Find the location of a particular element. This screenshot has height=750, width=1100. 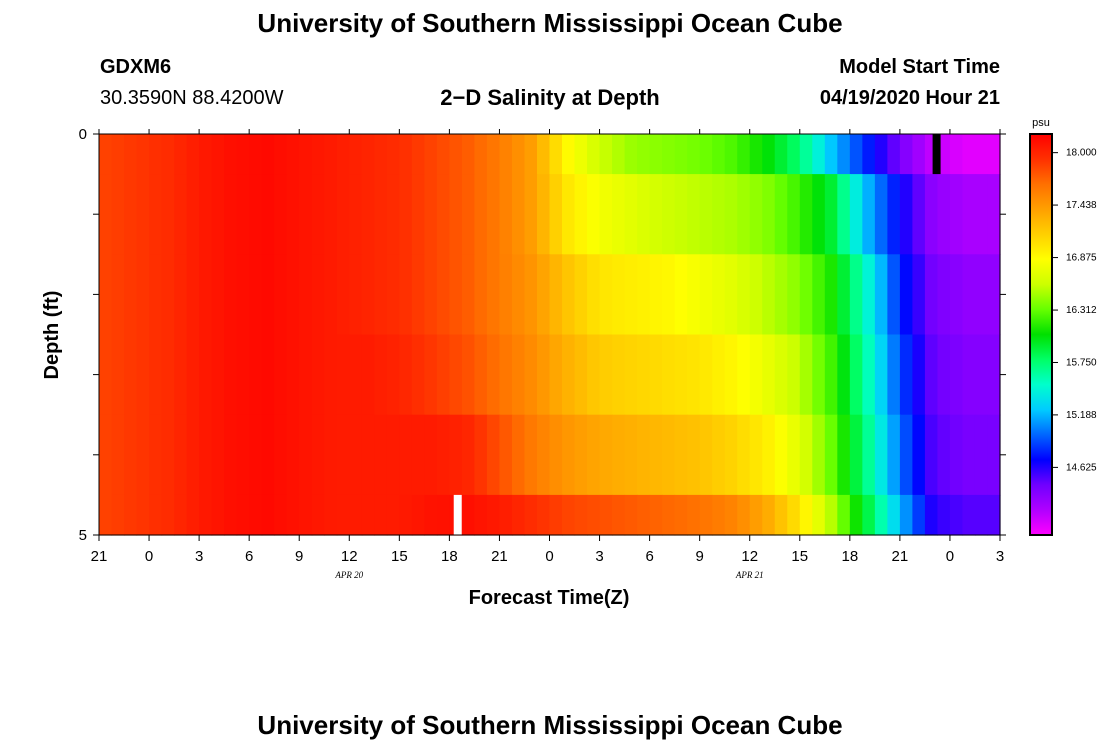

x-tick-label: 9 is located at coordinates (299, 556).